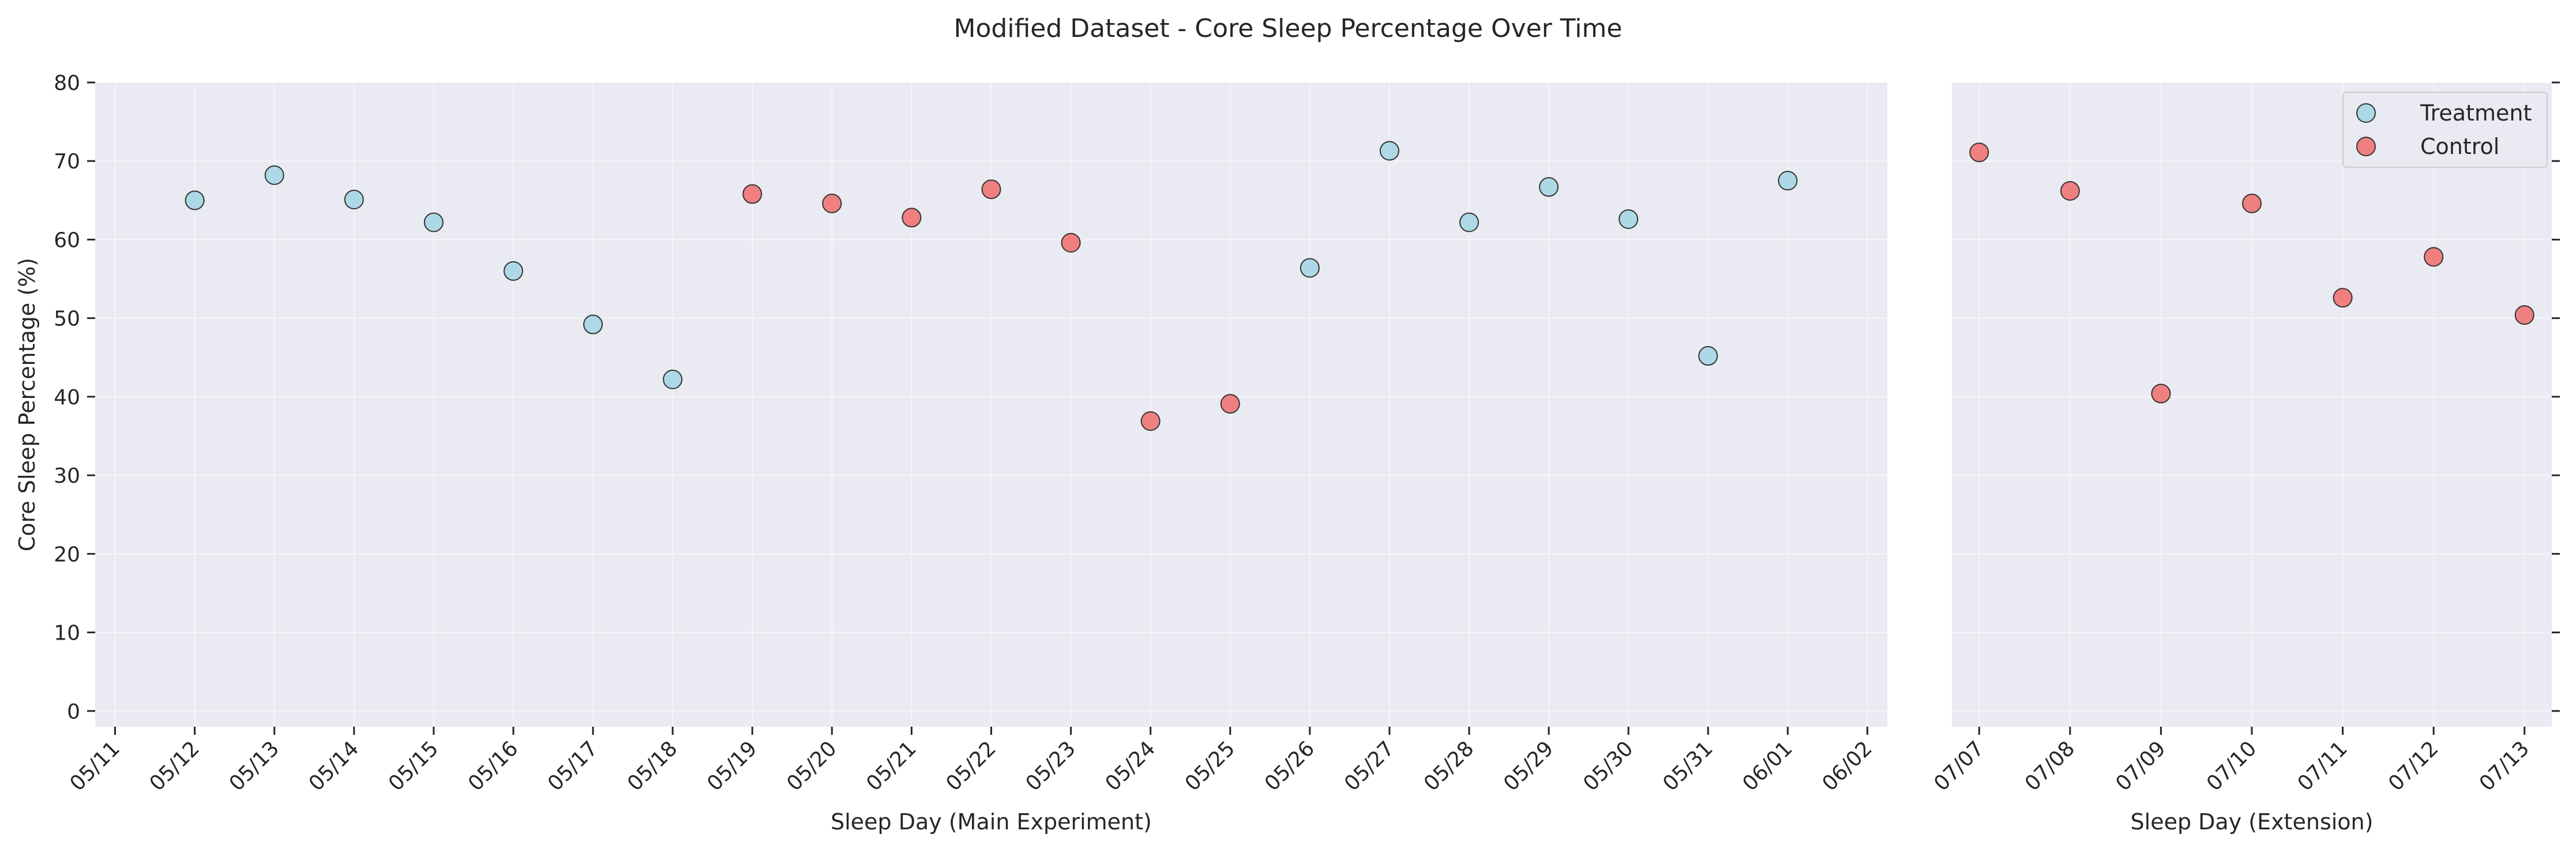  I want to click on x-tick-label: 07/10, so click(2231, 766).